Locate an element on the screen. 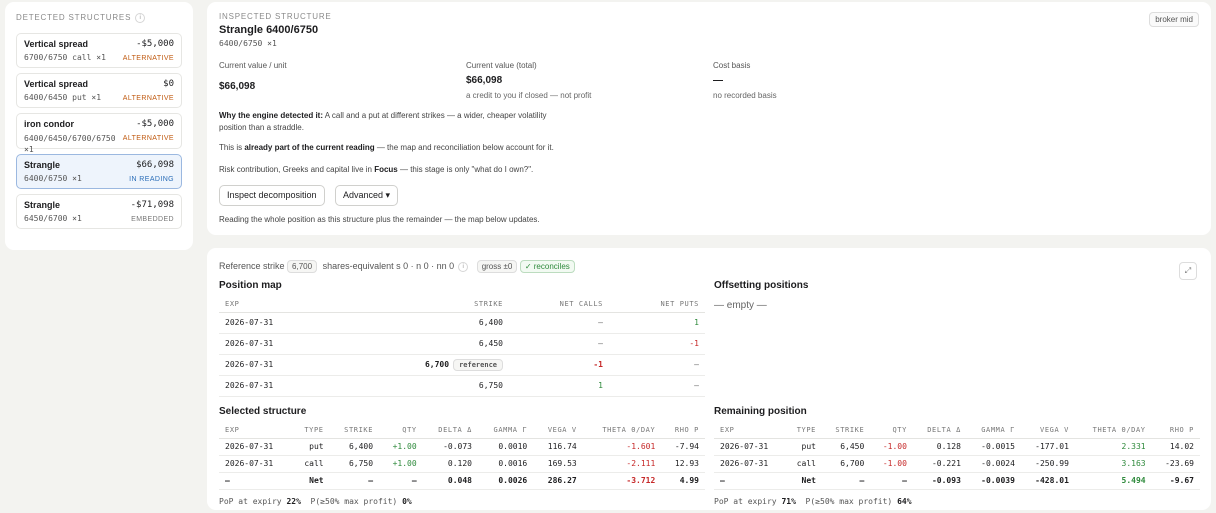  metric-label: Current value / unit is located at coordinates (253, 65).